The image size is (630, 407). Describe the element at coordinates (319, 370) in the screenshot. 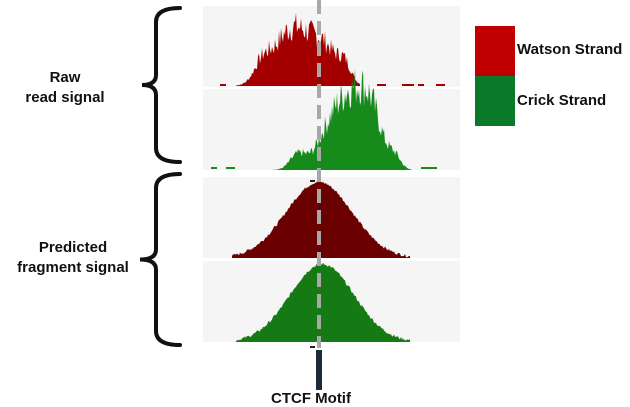

I see `ctcf-motif-bar` at that location.